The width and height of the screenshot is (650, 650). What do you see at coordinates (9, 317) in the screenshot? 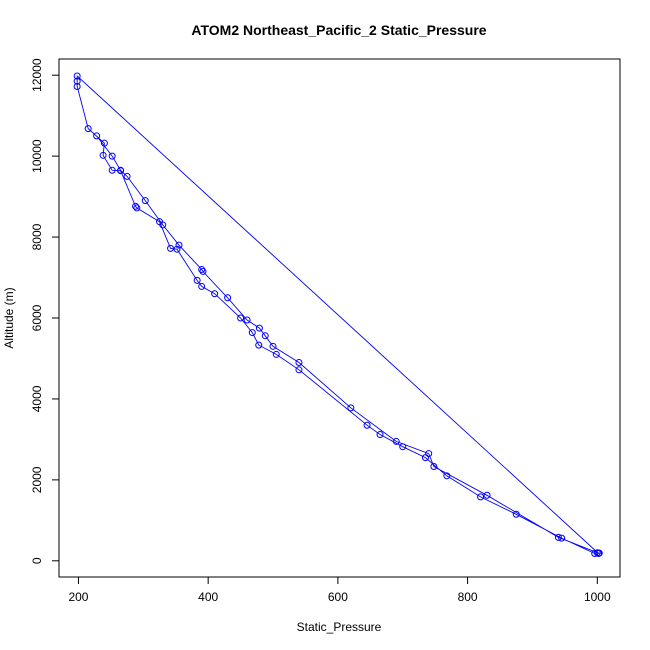
I see `y-axis-label: Altitude (m)` at bounding box center [9, 317].